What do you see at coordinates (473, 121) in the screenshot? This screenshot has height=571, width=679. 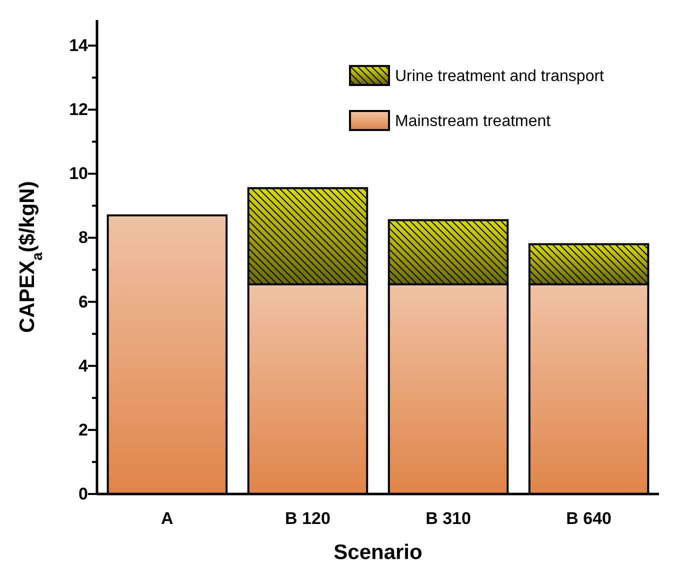 I see `legend-label: Mainstream treatment` at bounding box center [473, 121].